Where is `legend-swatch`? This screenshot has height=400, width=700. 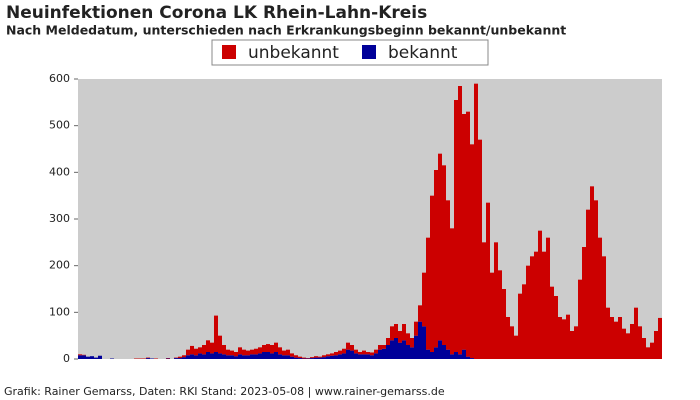 legend-swatch is located at coordinates (229, 52).